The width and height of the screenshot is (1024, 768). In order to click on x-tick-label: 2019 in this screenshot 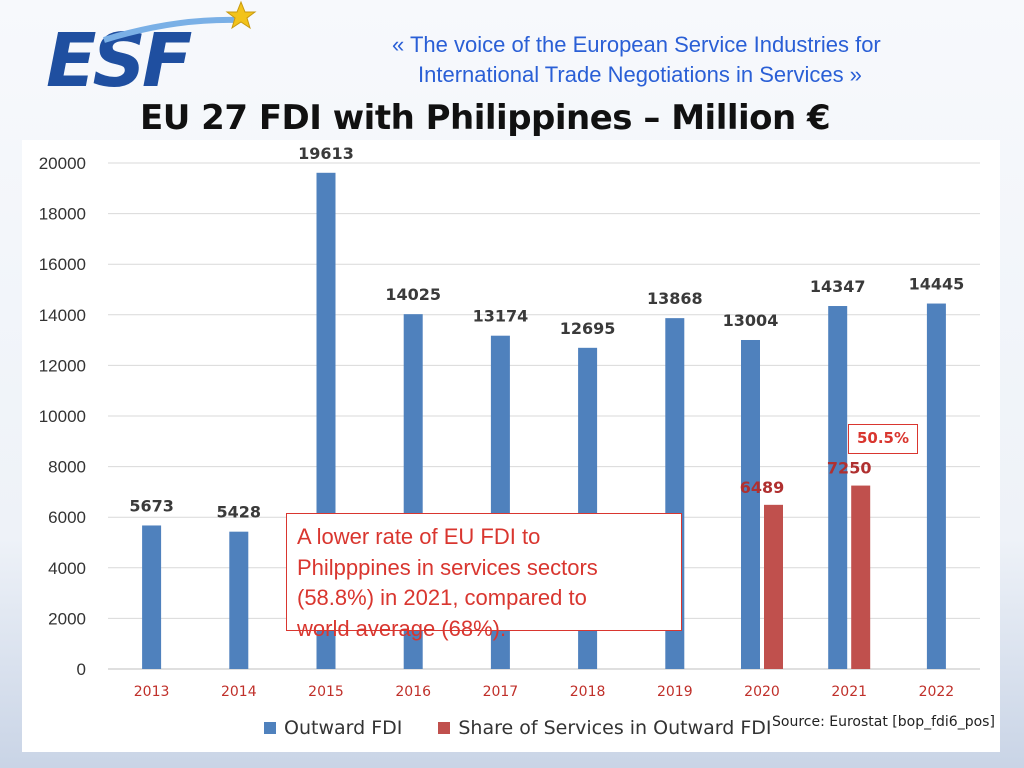, I will do `click(675, 692)`.